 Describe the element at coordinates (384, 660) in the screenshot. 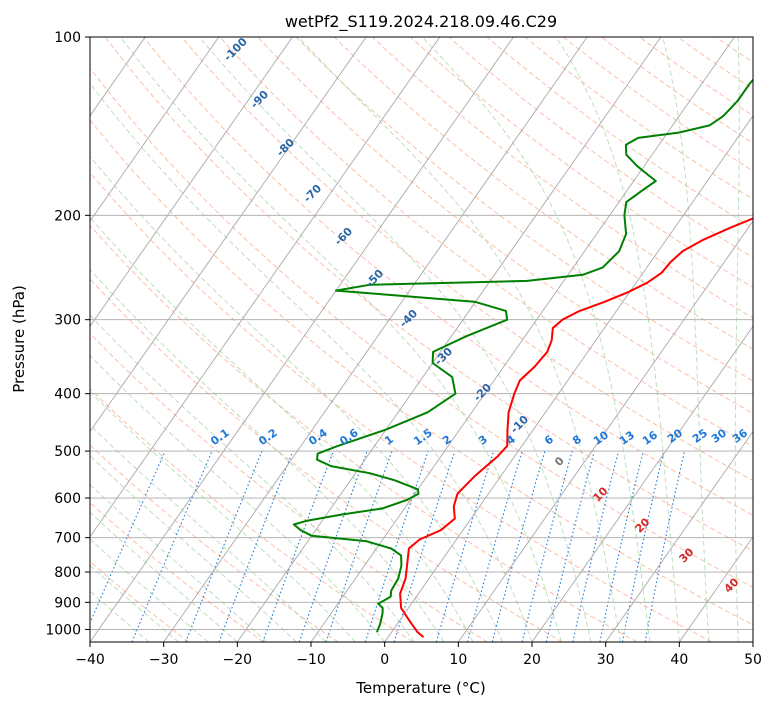

I see `x-tick-label: 0` at that location.